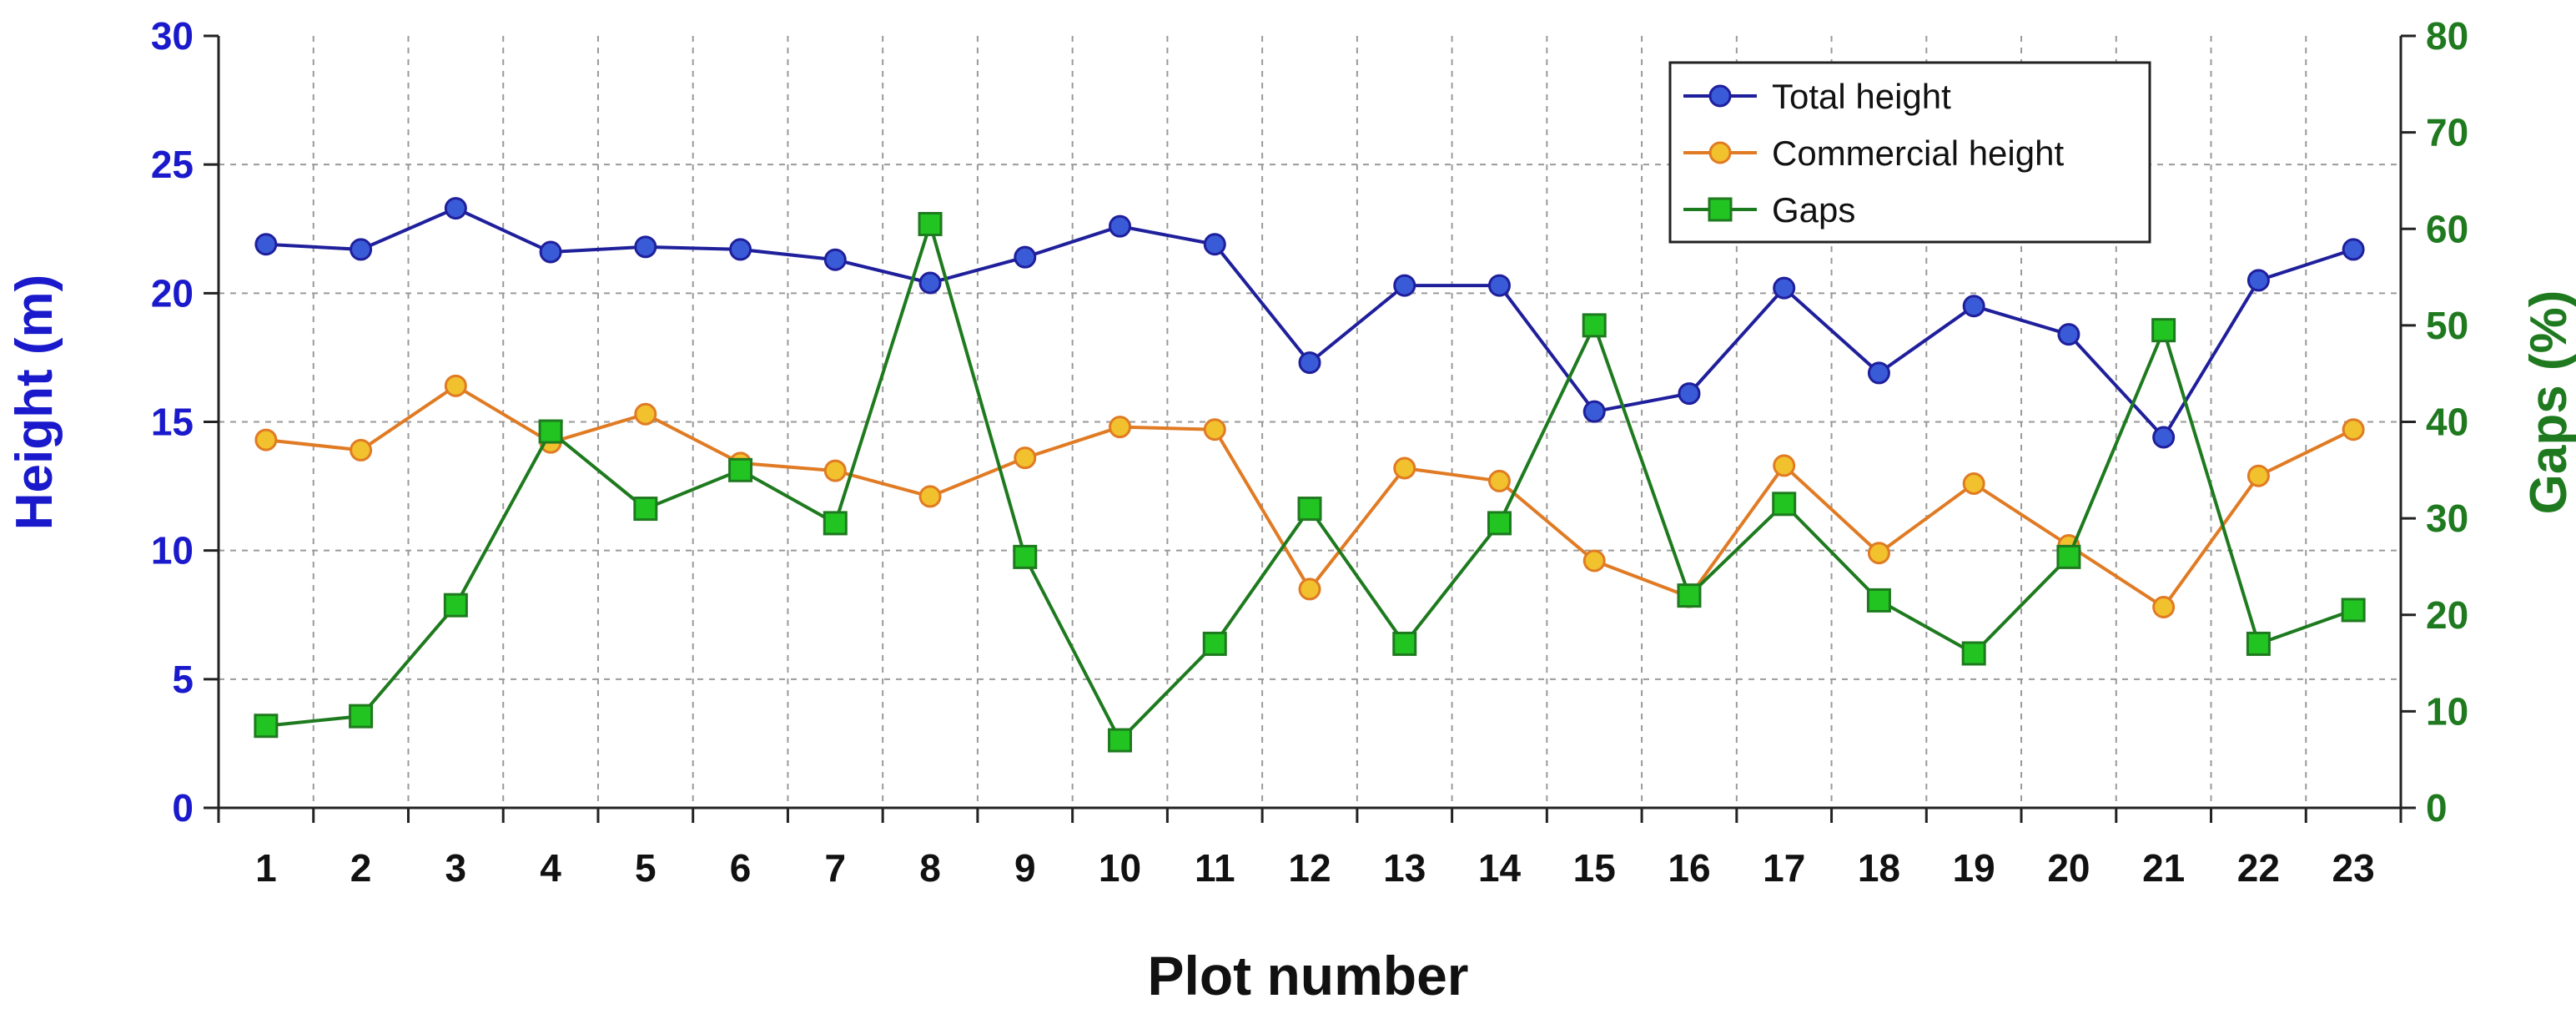 The width and height of the screenshot is (2576, 1034). I want to click on x-tick-label: 12, so click(1309, 868).